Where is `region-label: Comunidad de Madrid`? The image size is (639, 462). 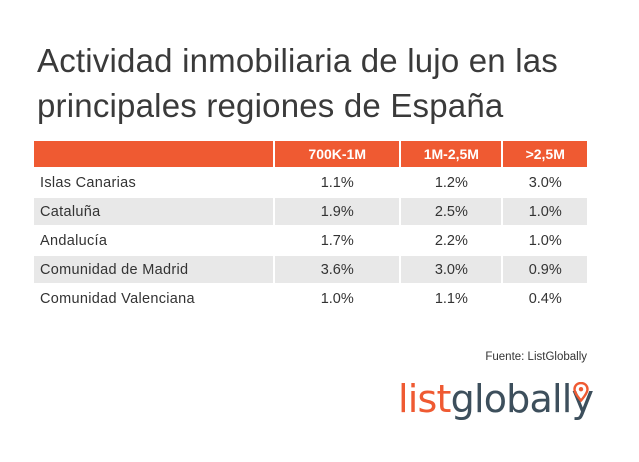
region-label: Comunidad de Madrid is located at coordinates (155, 269).